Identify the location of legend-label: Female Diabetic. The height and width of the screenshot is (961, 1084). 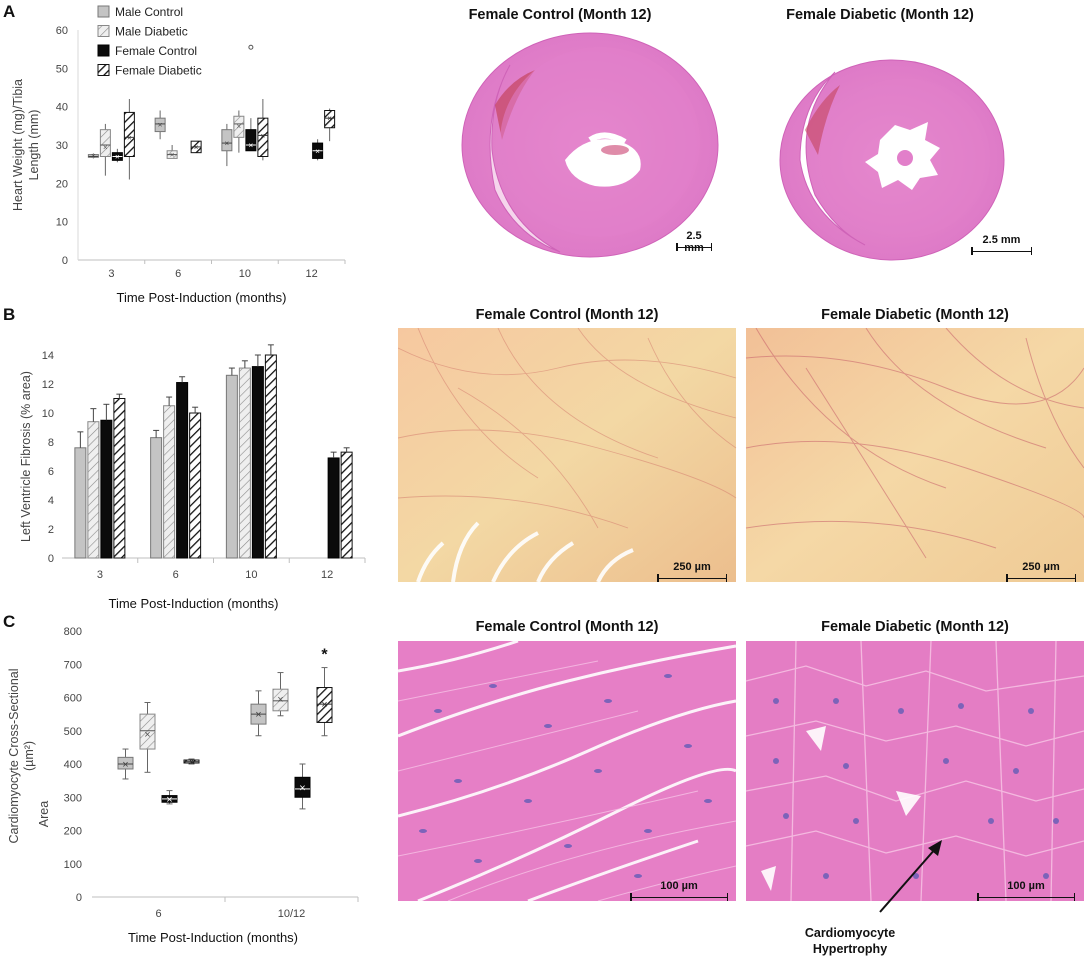
(158, 71).